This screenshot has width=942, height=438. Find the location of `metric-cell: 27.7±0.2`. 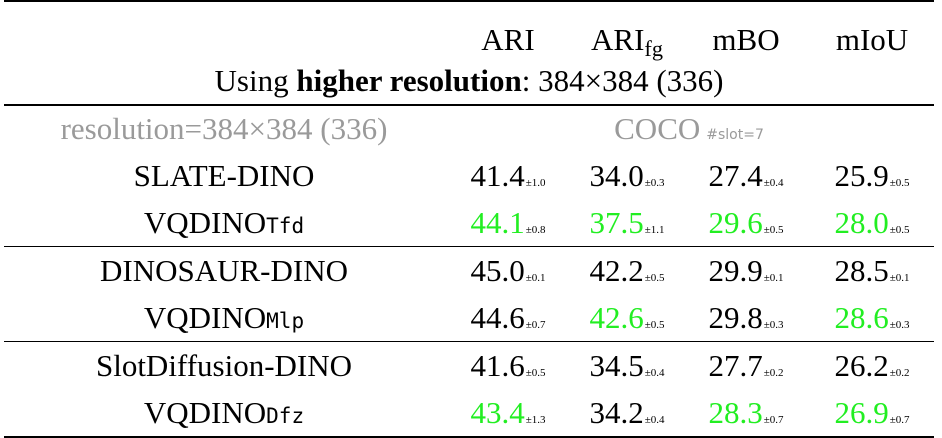

metric-cell: 27.7±0.2 is located at coordinates (746, 365).